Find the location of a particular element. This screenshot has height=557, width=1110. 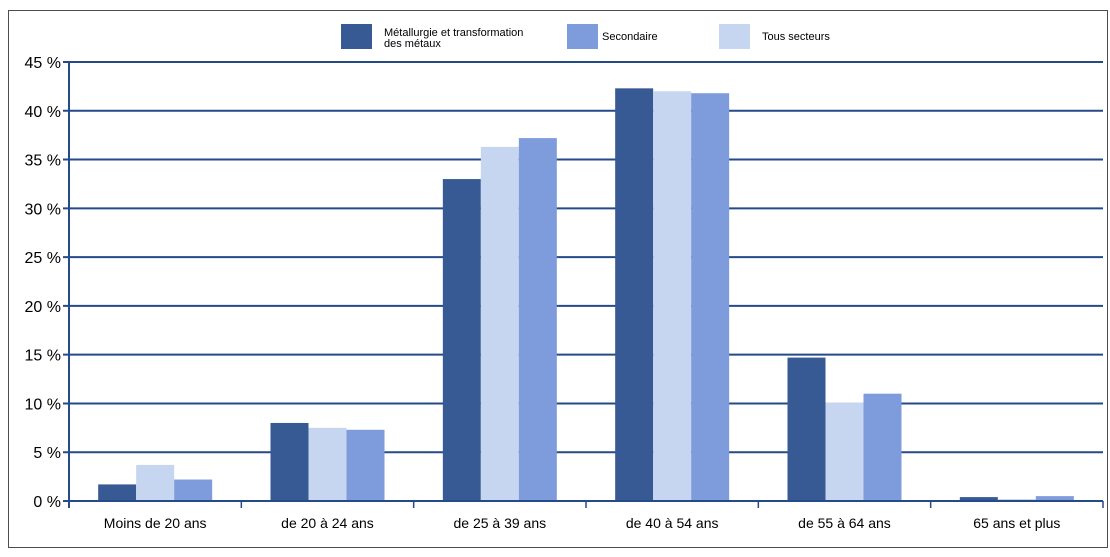

legend-label-0-0: Métallurgie et transformation is located at coordinates (453, 33).